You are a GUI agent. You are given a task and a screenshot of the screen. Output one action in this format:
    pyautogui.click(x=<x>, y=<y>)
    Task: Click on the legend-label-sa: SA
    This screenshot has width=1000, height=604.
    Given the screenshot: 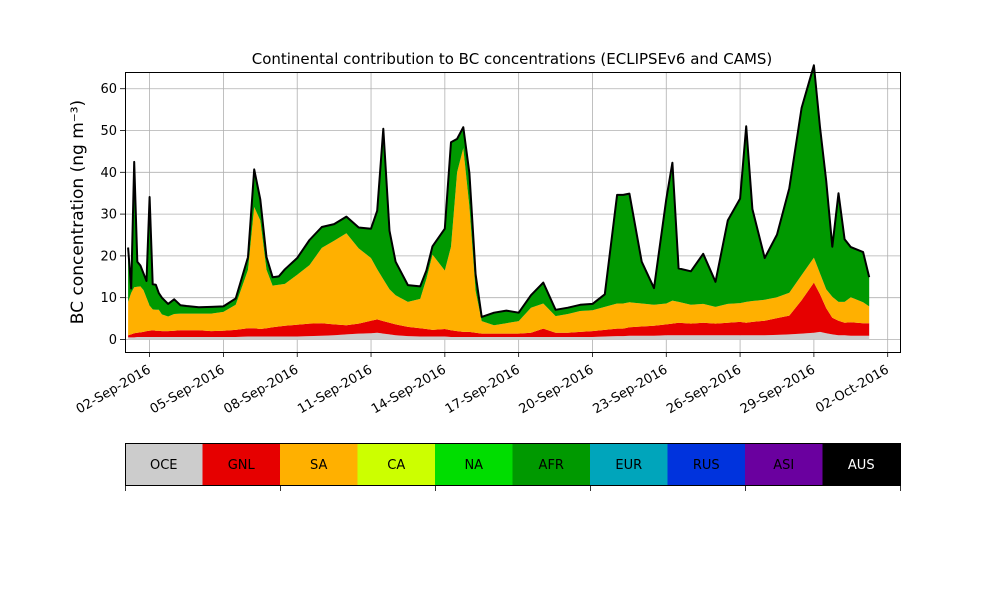 What is the action you would take?
    pyautogui.click(x=318, y=465)
    